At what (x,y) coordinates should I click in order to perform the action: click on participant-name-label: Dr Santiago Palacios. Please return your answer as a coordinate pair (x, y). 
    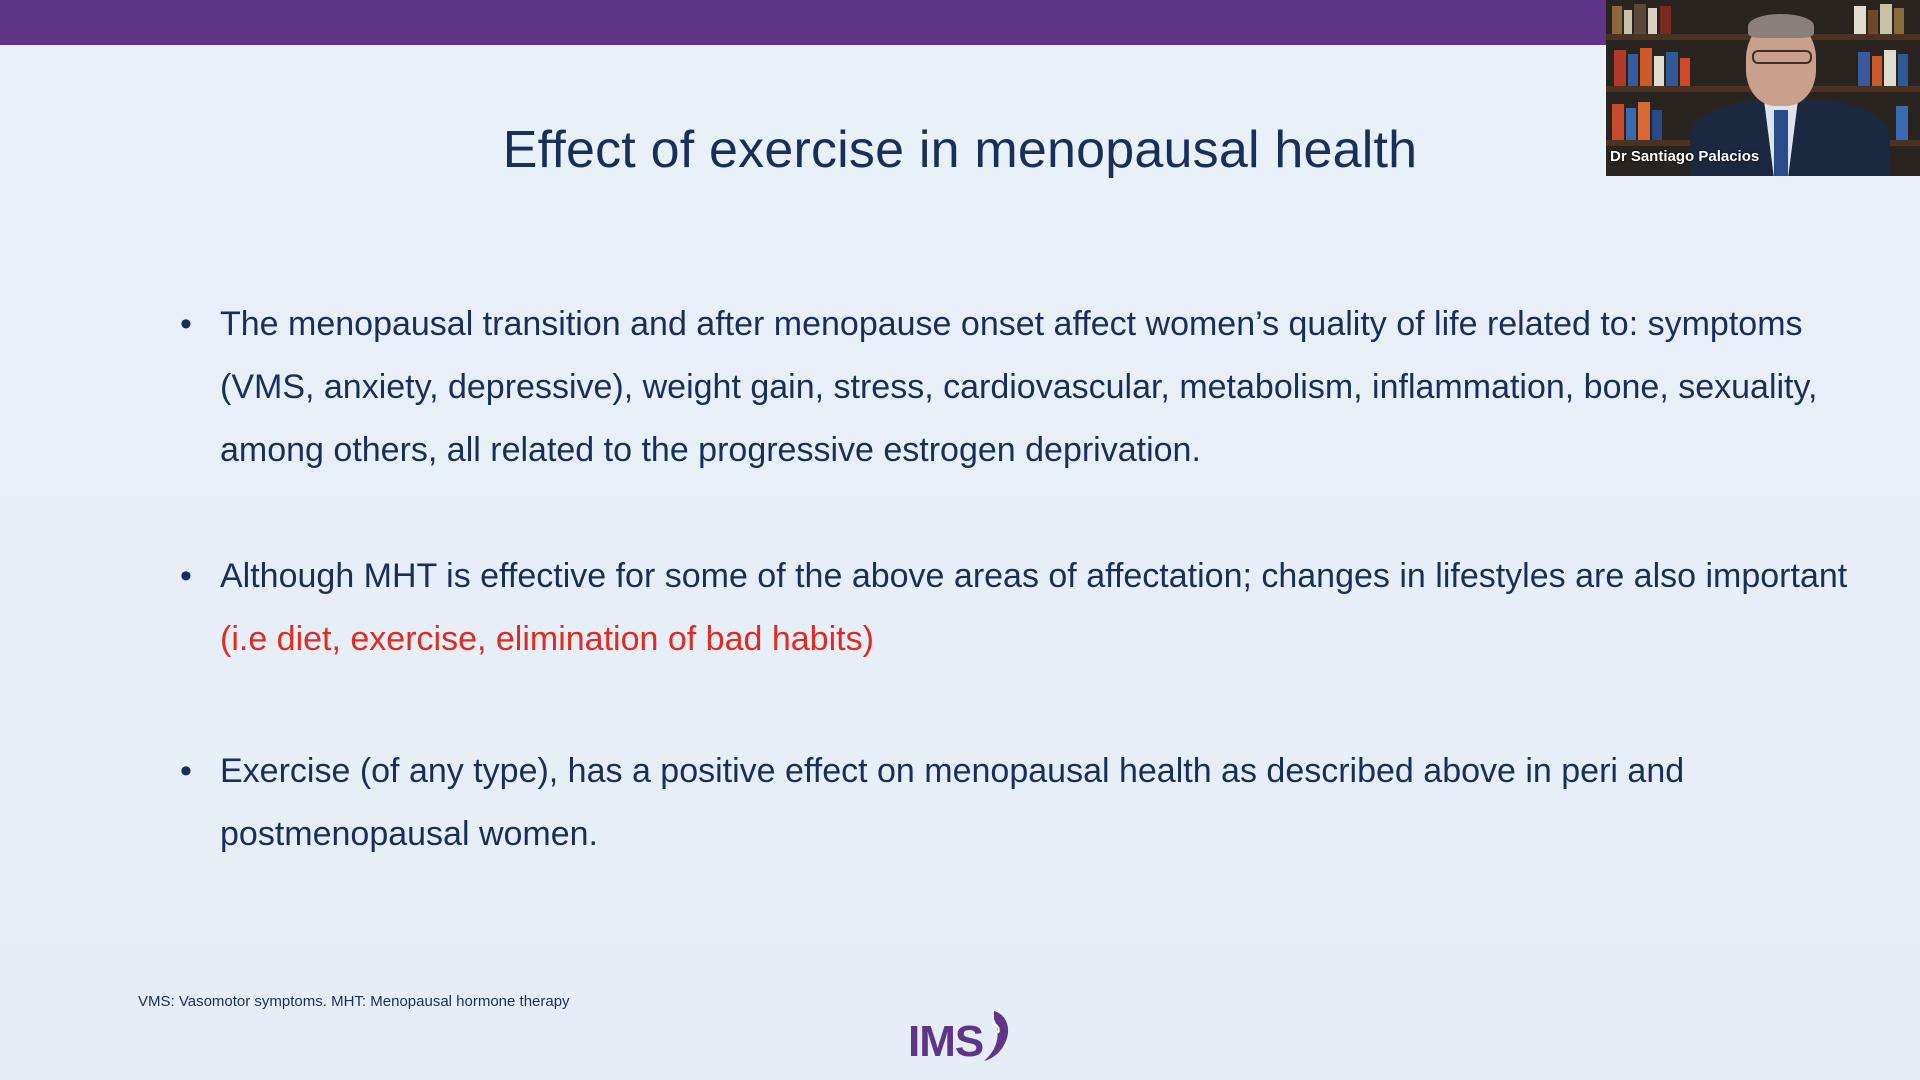
    Looking at the image, I should click on (1685, 156).